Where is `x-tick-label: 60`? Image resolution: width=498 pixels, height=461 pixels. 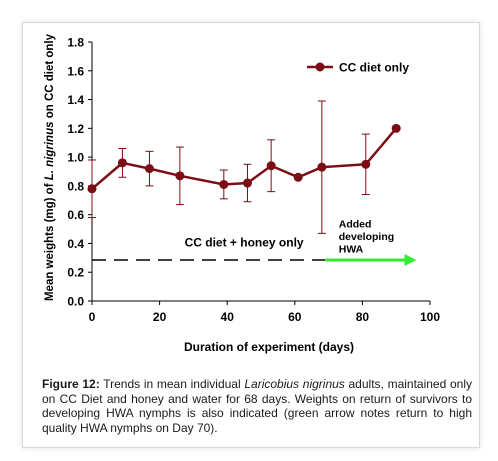
x-tick-label: 60 is located at coordinates (295, 317).